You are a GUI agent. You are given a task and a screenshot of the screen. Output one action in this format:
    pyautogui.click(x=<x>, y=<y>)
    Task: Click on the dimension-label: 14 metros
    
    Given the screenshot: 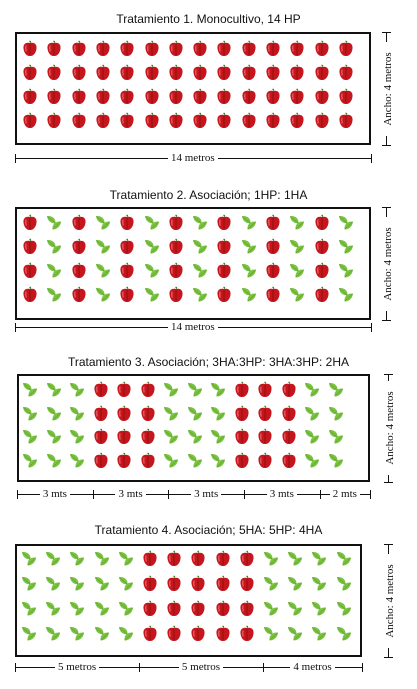 What is the action you would take?
    pyautogui.click(x=193, y=327)
    